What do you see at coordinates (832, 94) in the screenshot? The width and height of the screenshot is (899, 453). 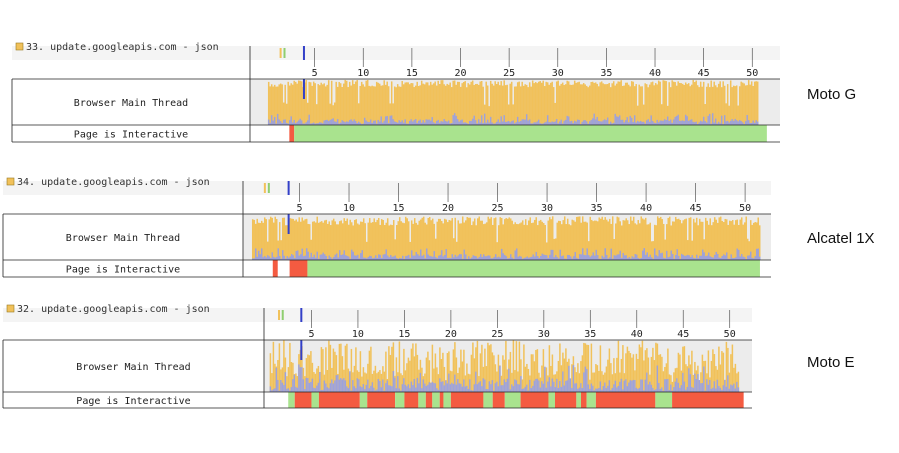 I see `device-label-moto-g: Moto G` at bounding box center [832, 94].